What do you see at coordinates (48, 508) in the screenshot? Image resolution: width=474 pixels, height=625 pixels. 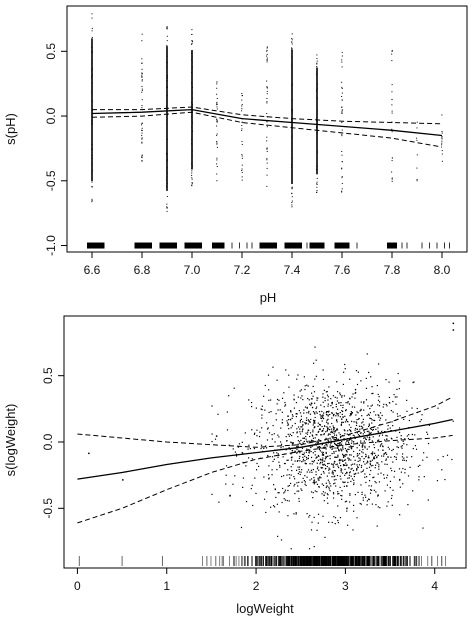 I see `logweight-y-tick-label: -0.5` at bounding box center [48, 508].